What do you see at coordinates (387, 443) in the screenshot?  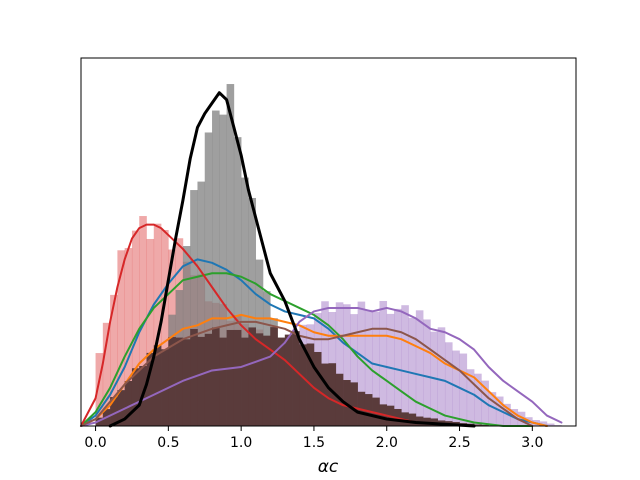 I see `x-tick-label: 2.0` at bounding box center [387, 443].